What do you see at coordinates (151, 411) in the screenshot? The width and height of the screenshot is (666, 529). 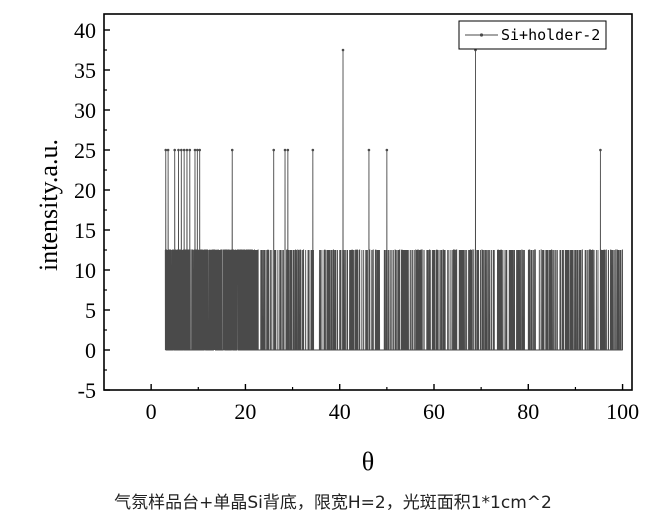 I see `x-tick-label: 0` at bounding box center [151, 411].